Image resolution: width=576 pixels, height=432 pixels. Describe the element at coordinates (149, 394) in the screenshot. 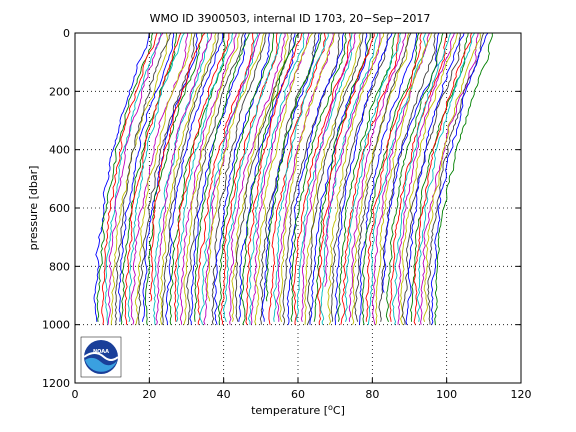

I see `x-tick-label: 20` at that location.